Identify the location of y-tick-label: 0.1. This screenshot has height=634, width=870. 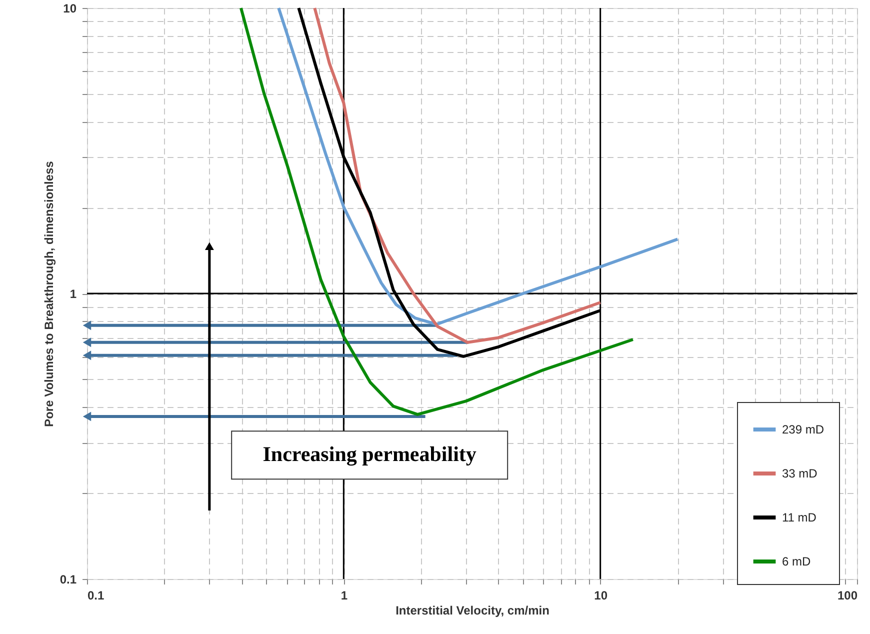
(68, 579).